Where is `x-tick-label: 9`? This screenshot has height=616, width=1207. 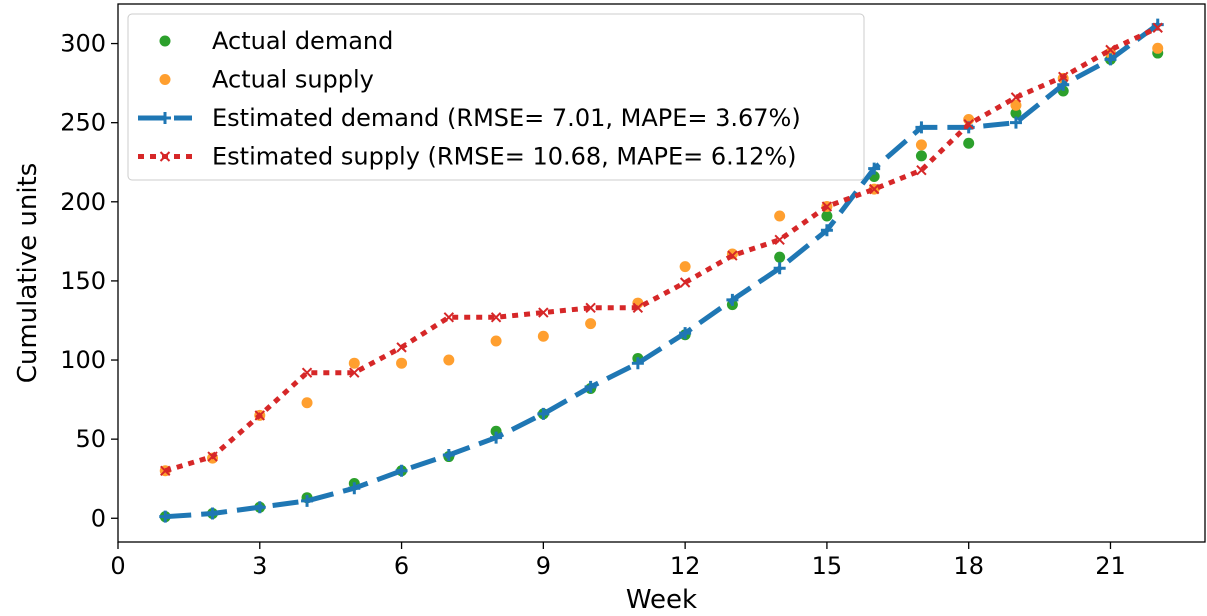 x-tick-label: 9 is located at coordinates (543, 566).